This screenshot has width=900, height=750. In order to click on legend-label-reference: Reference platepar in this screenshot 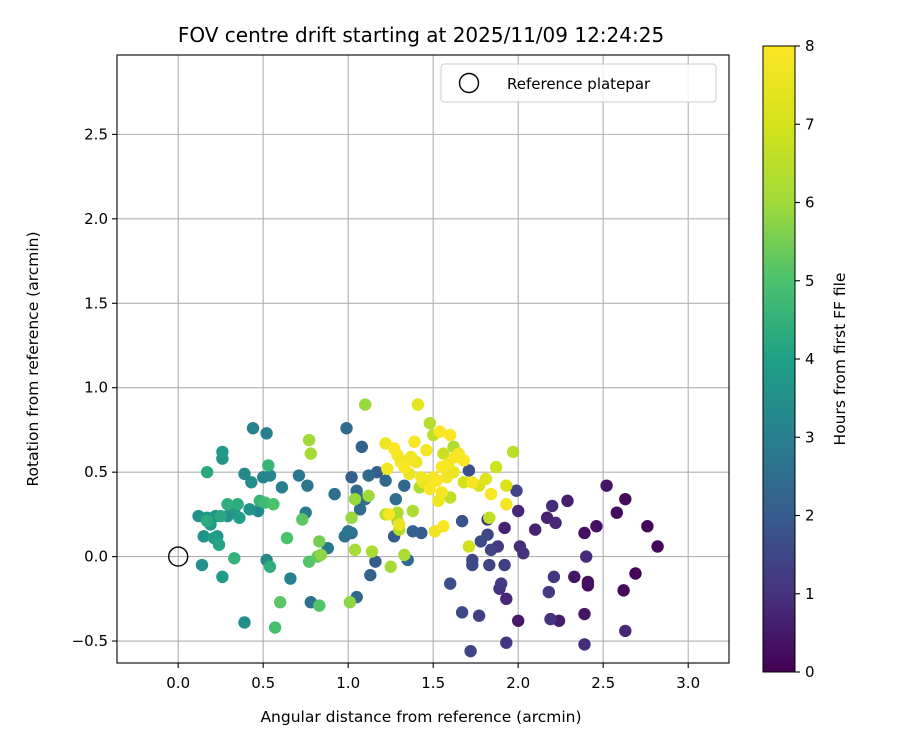, I will do `click(579, 84)`.